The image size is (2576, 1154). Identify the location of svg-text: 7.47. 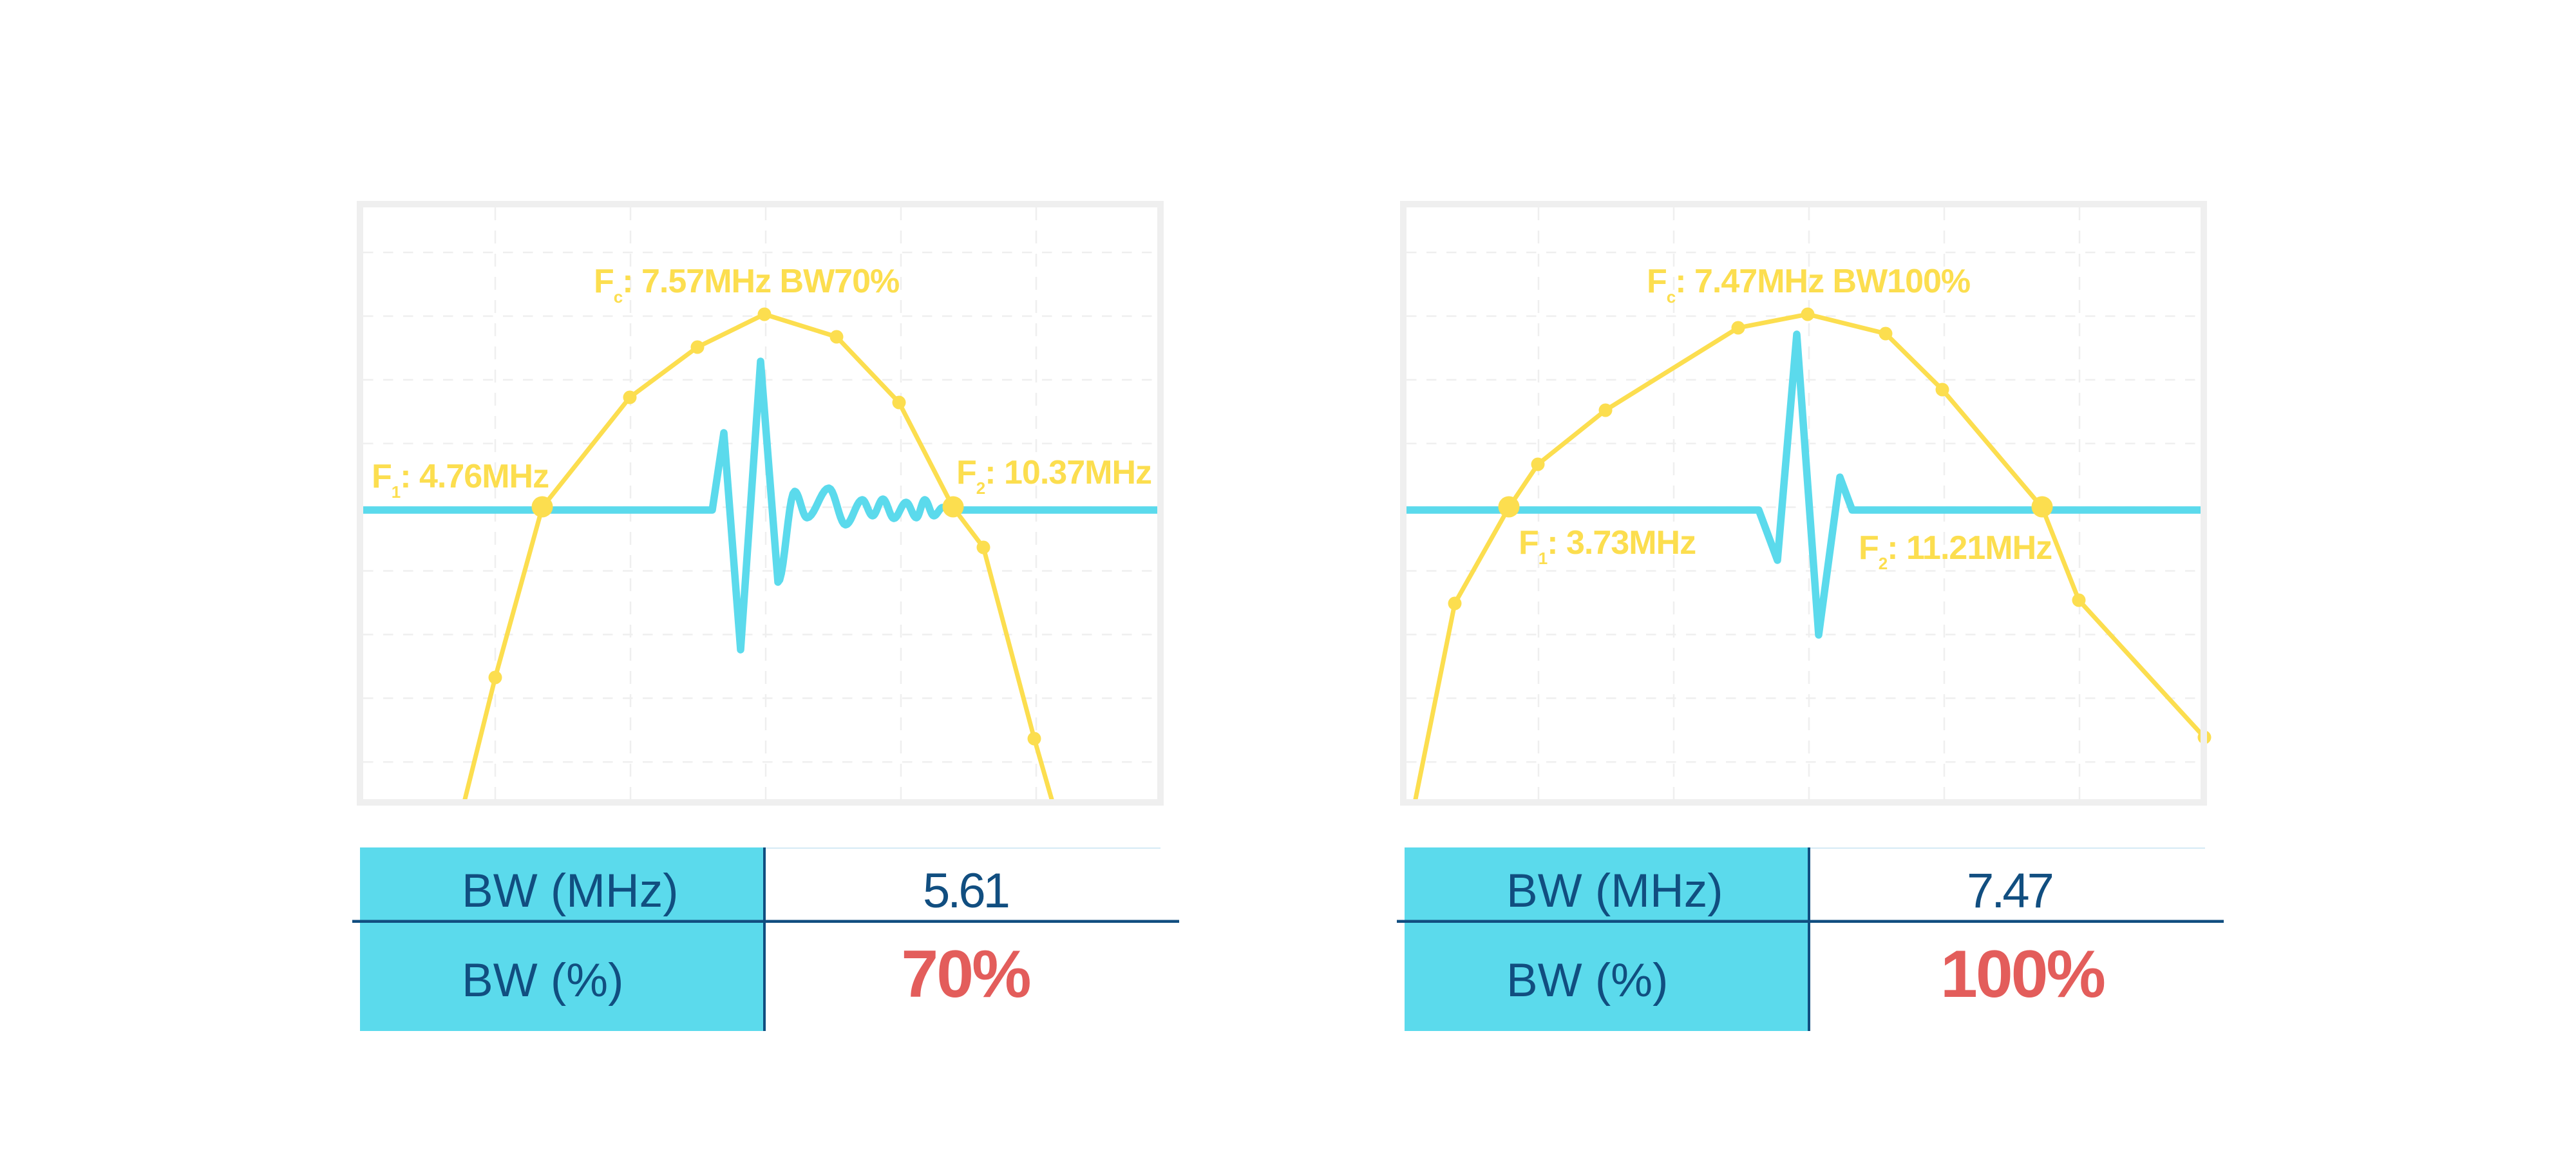
(2010, 891).